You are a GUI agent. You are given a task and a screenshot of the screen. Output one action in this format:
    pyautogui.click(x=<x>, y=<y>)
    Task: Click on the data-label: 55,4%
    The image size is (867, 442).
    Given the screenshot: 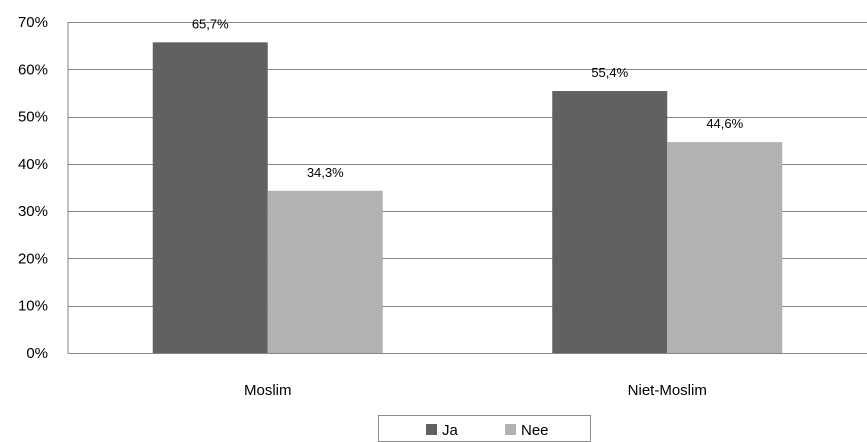 What is the action you would take?
    pyautogui.click(x=609, y=72)
    